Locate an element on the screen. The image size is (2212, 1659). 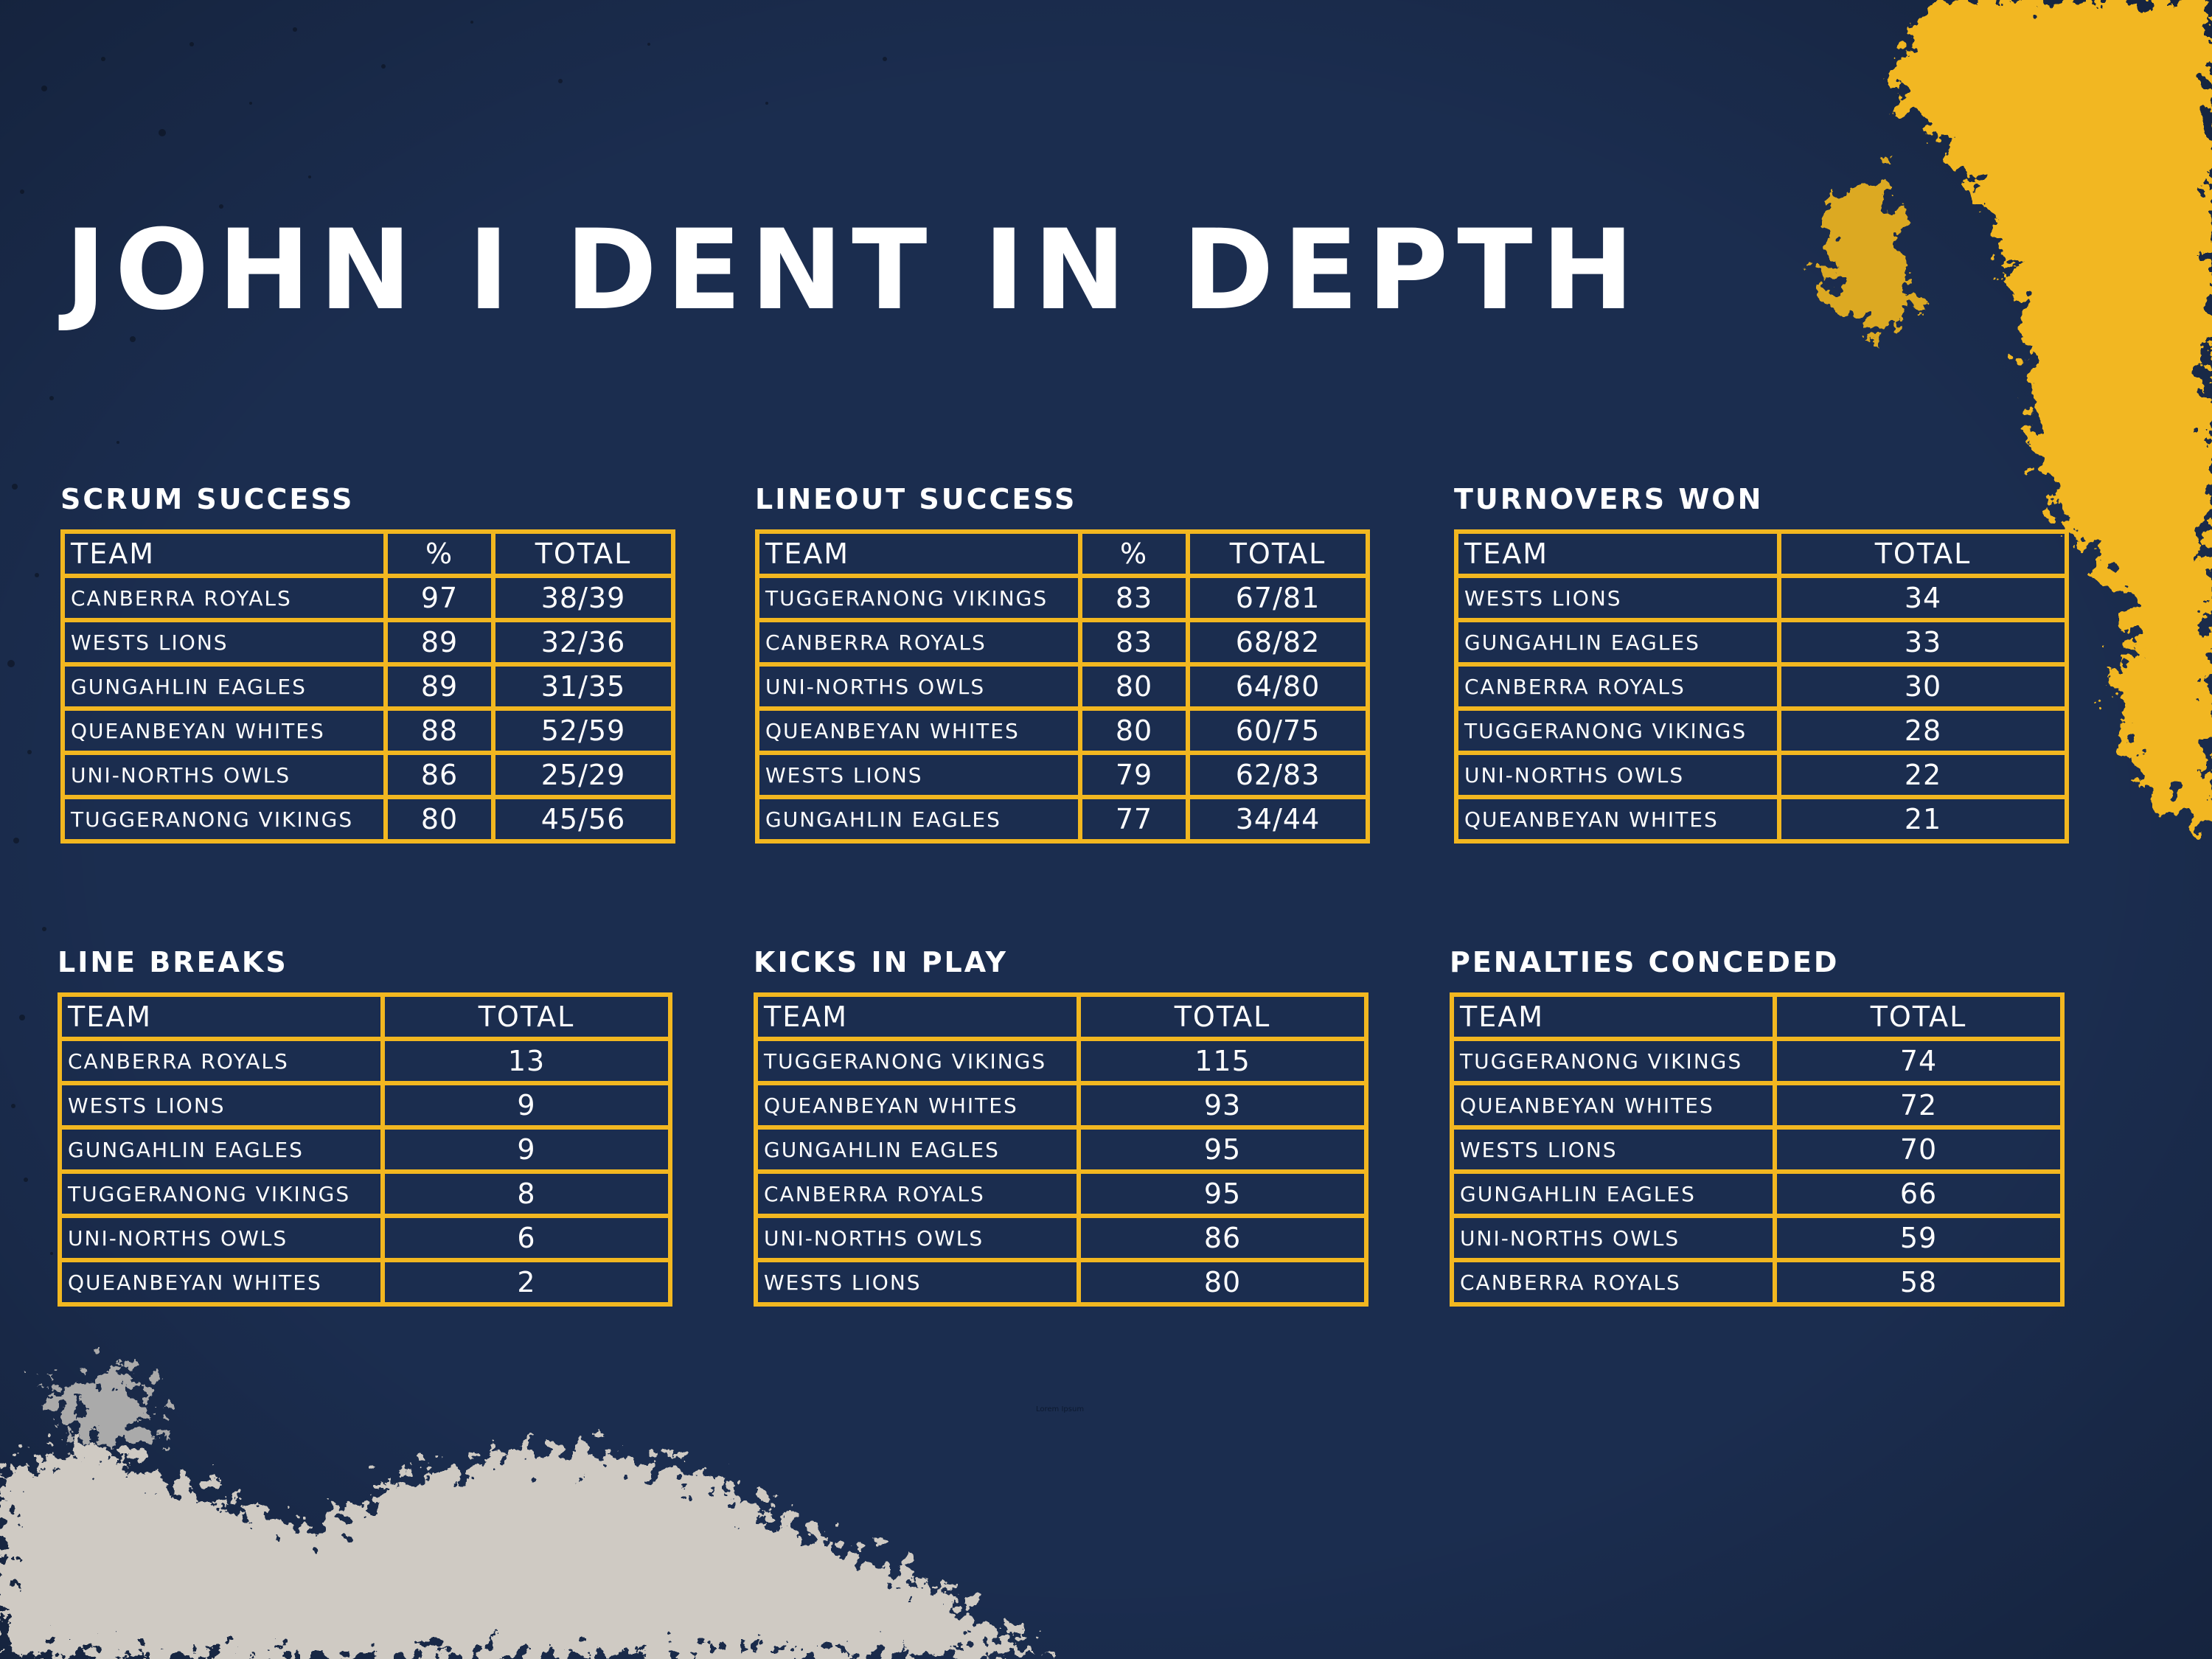
total-cell: 86 is located at coordinates (1222, 1238).